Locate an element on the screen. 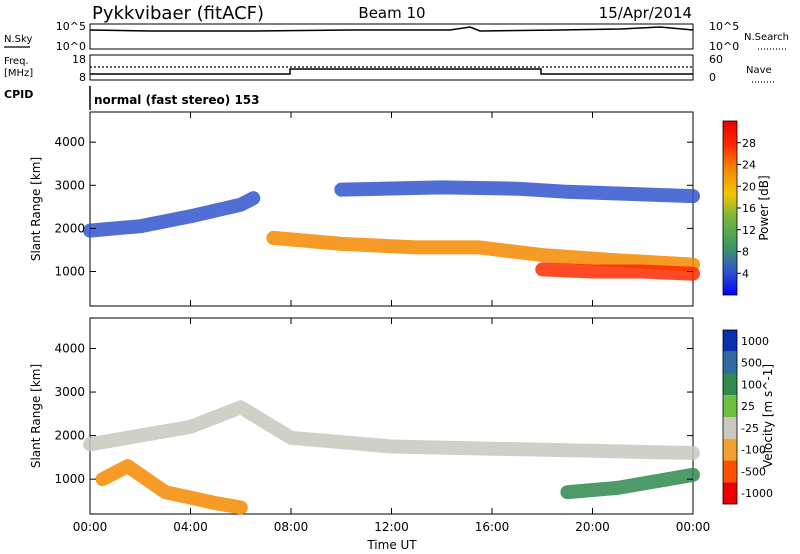  velocity-cbar-tick-label: -25 is located at coordinates (750, 428).